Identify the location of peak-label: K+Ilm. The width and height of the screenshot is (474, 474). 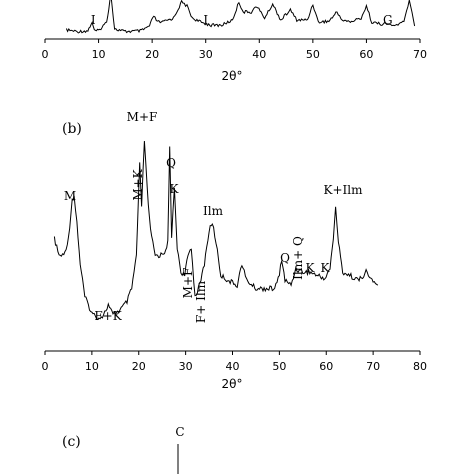
(344, 190).